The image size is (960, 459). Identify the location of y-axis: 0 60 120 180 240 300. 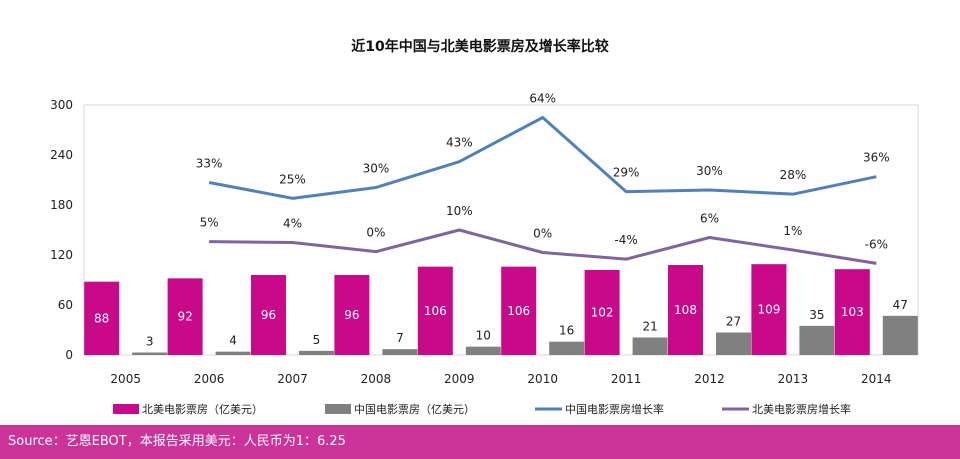
(61, 230).